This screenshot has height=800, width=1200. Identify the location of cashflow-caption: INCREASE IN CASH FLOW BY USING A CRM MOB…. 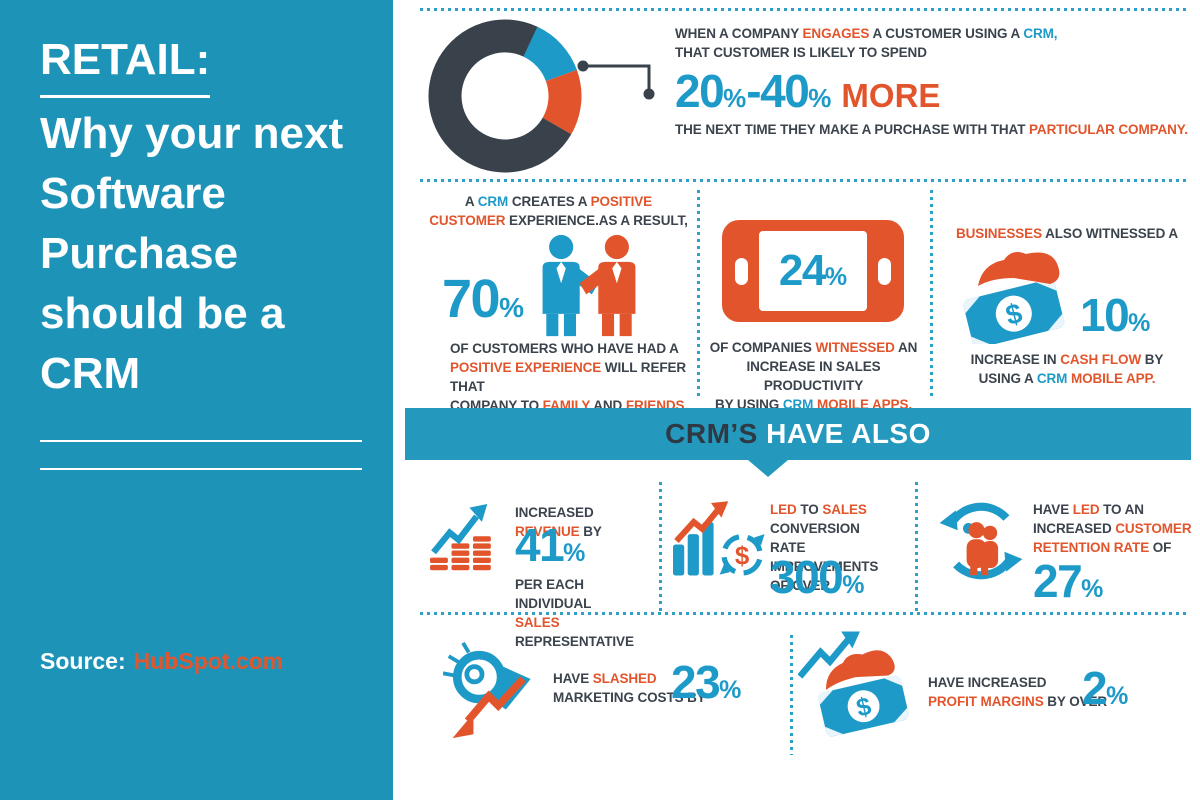
(1067, 369).